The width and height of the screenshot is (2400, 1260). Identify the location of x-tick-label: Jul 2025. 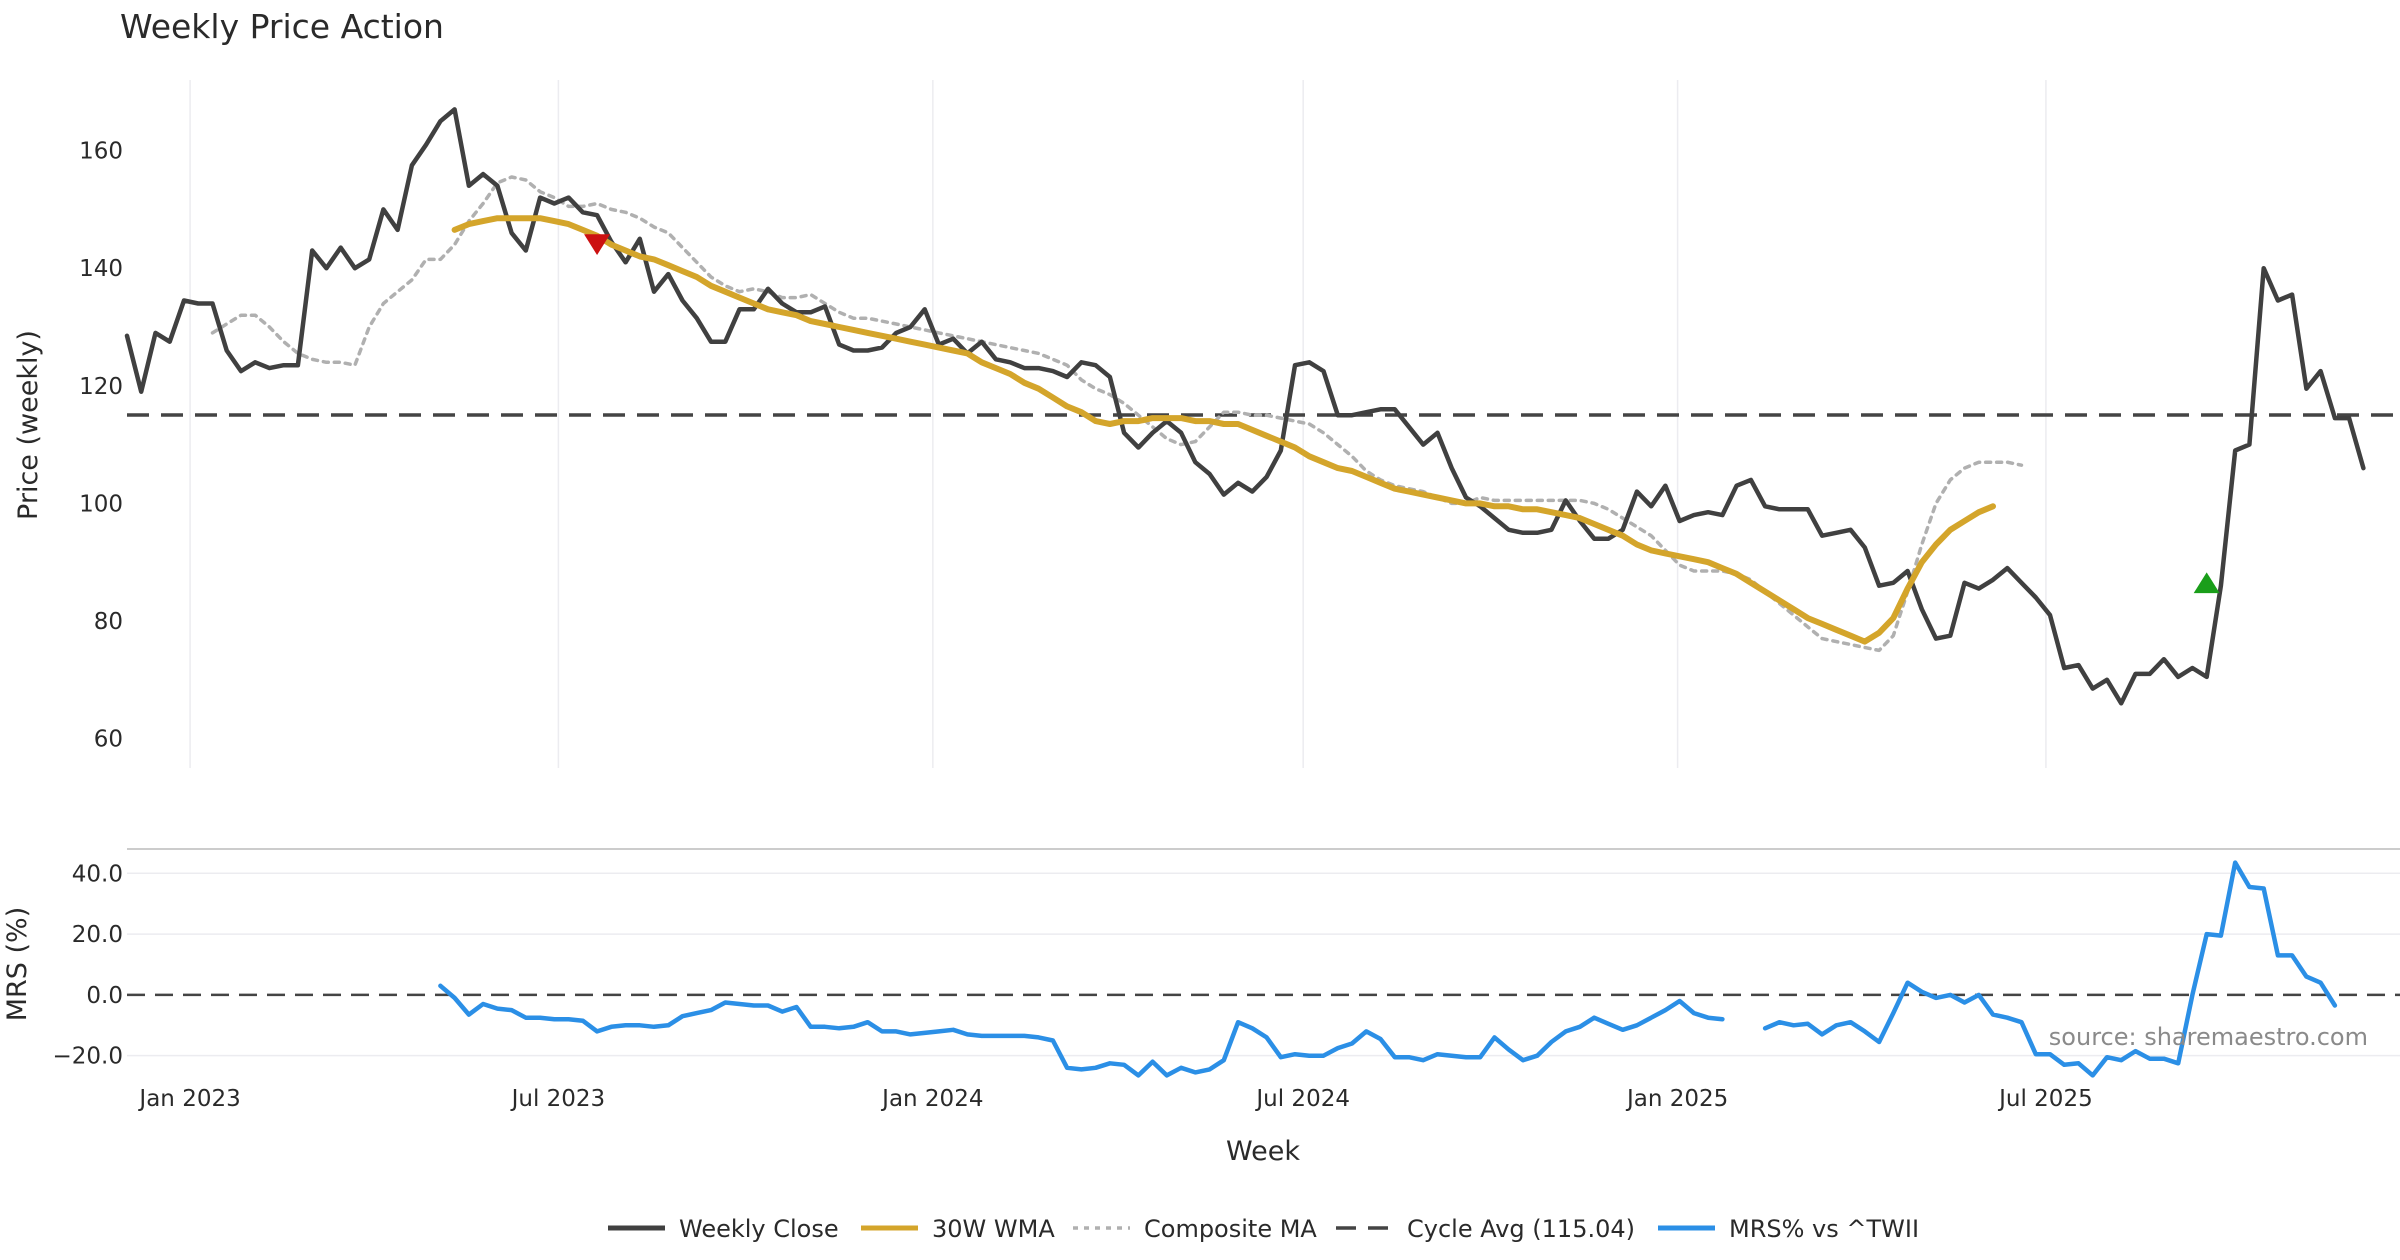
(2045, 1099).